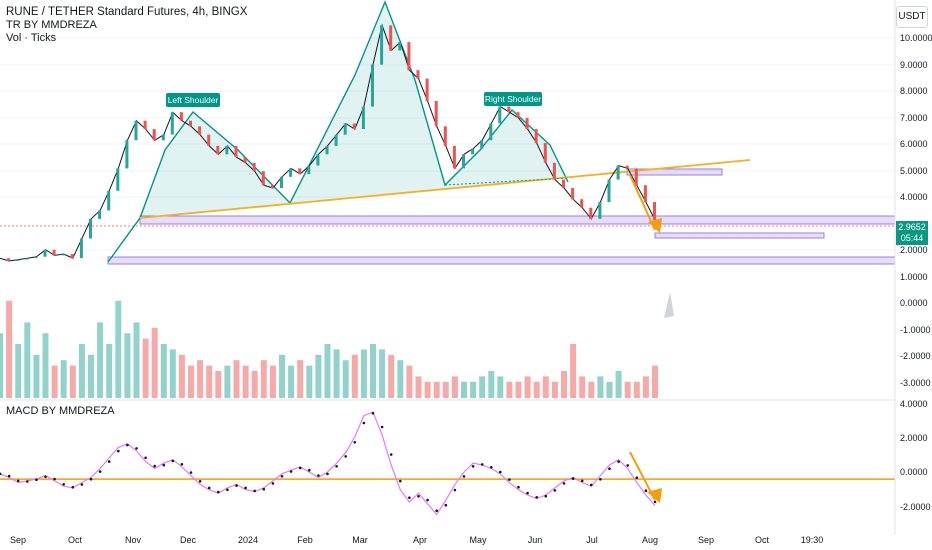 This screenshot has width=932, height=550. What do you see at coordinates (914, 250) in the screenshot?
I see `price-tick-label: 2.0000` at bounding box center [914, 250].